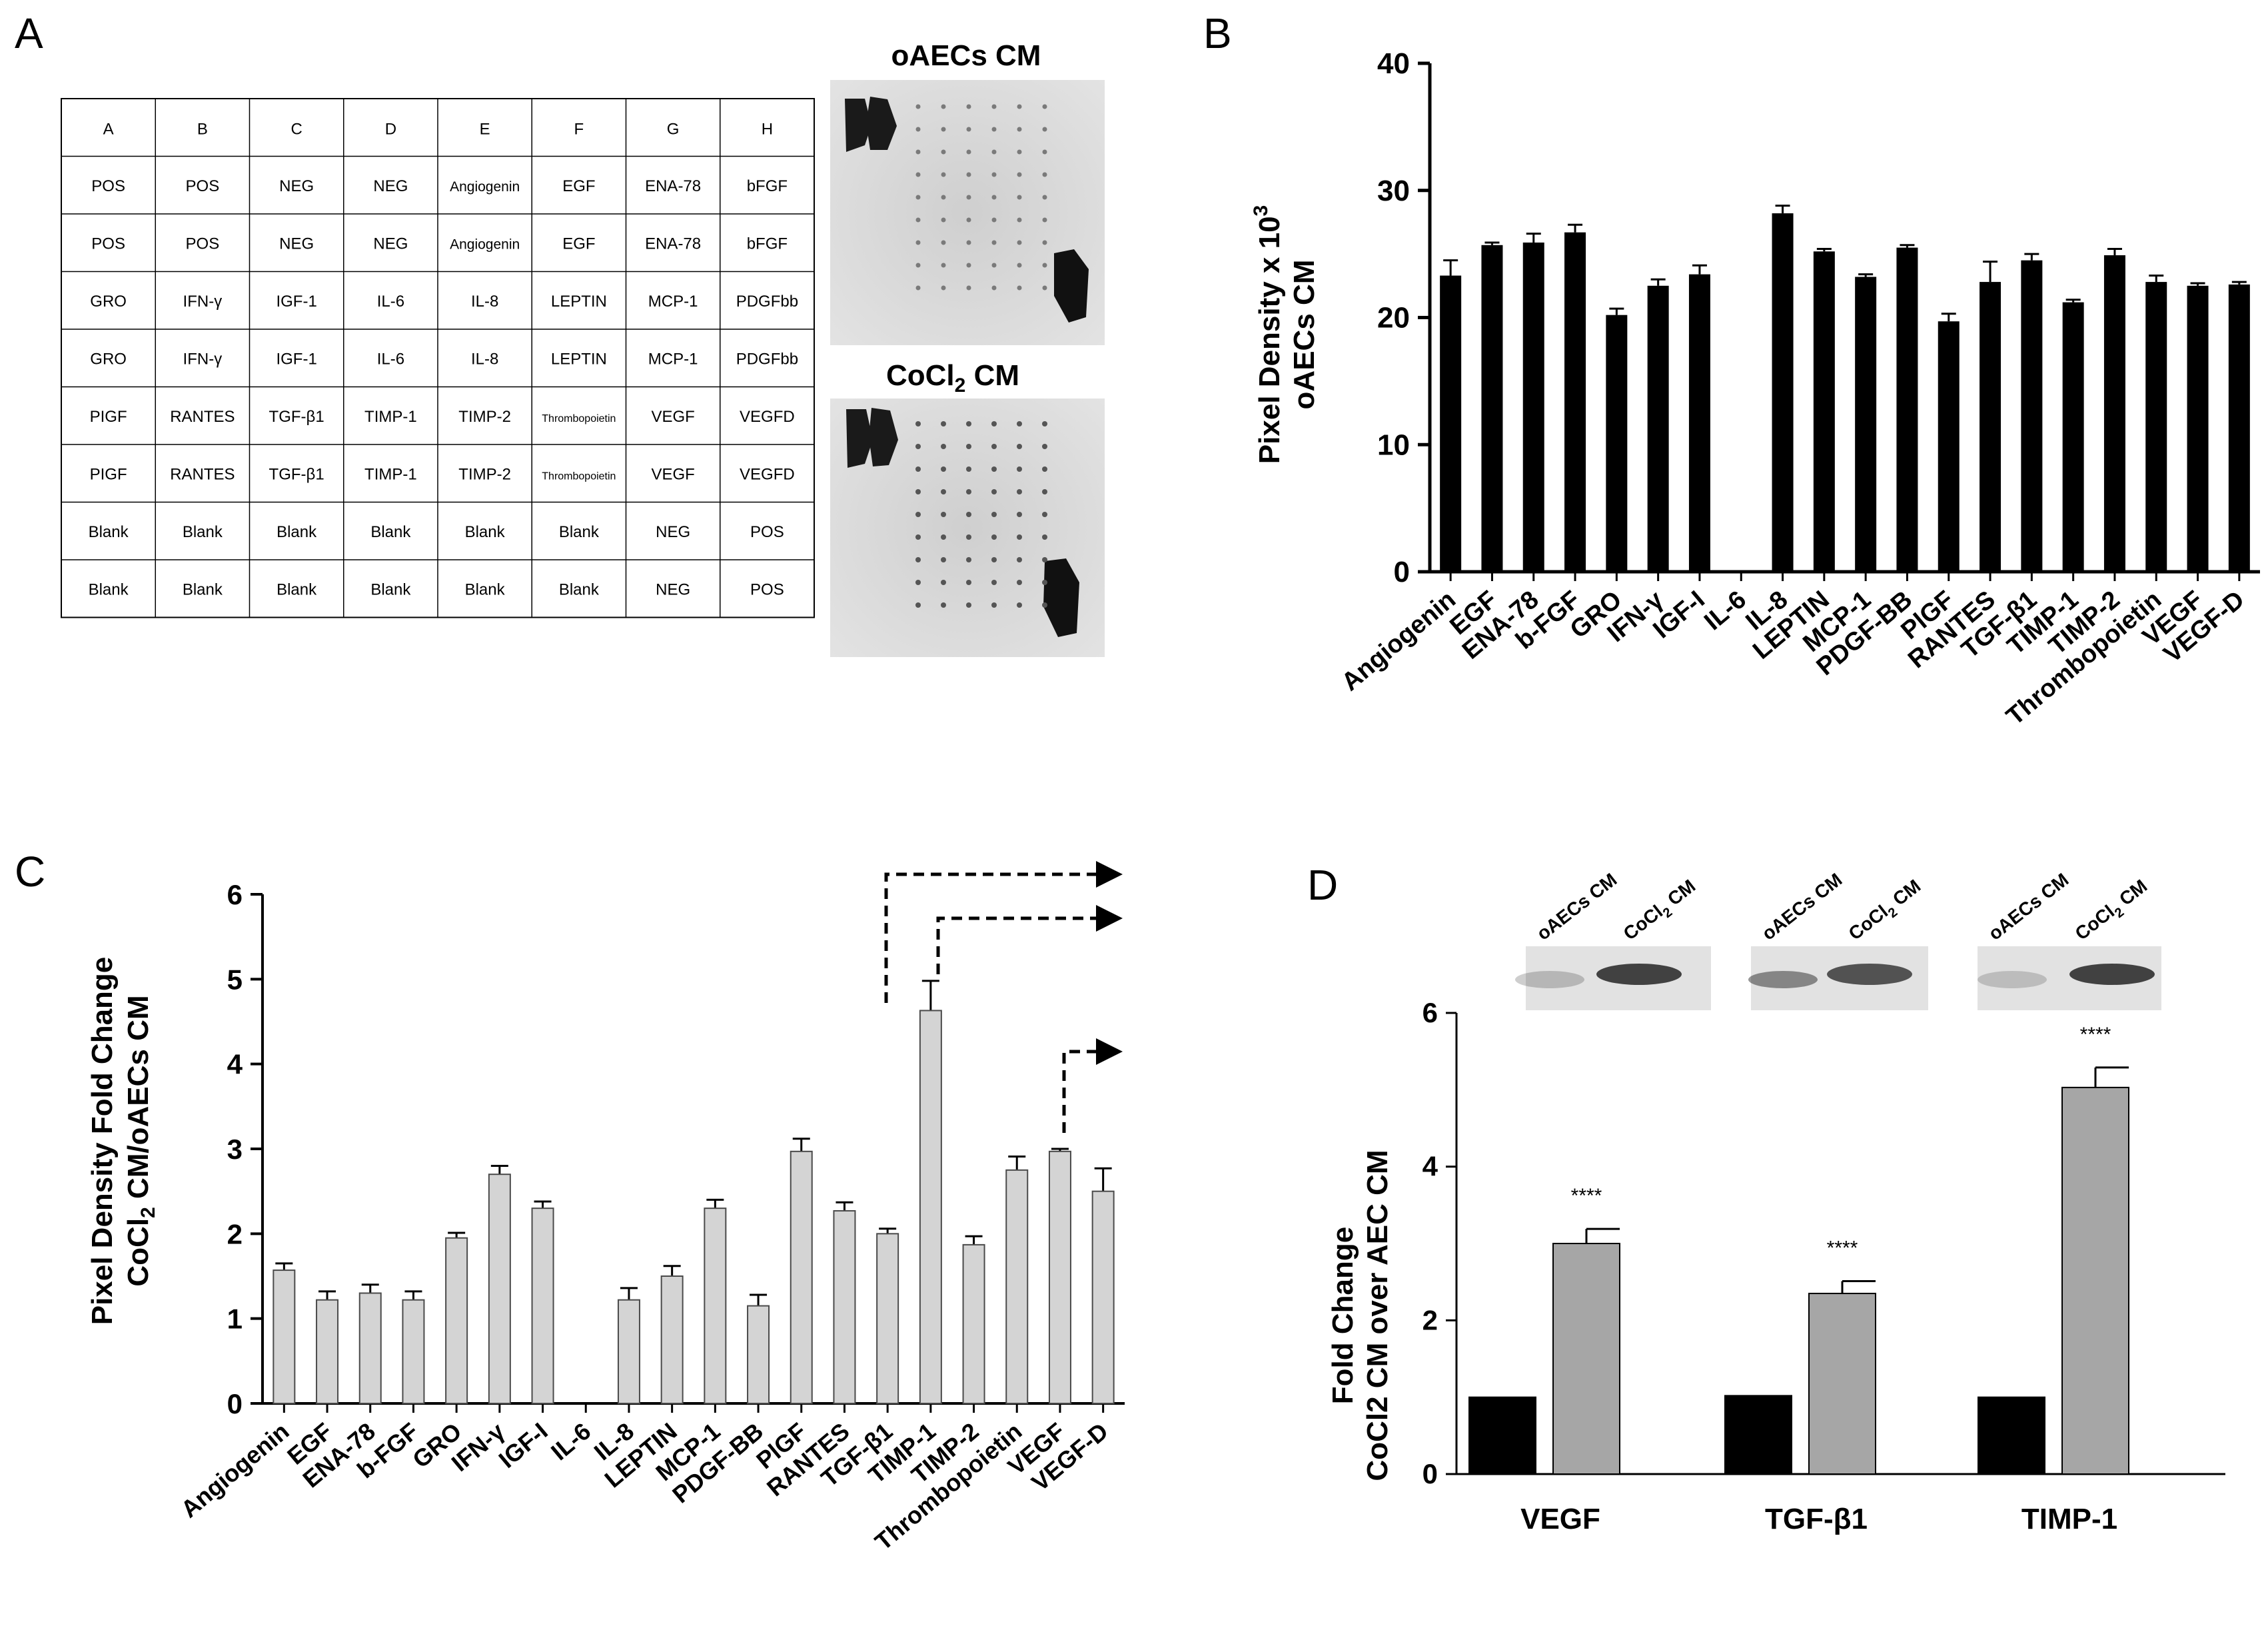 The height and width of the screenshot is (1626, 2268). I want to click on y-tick-label: 2, so click(235, 1234).